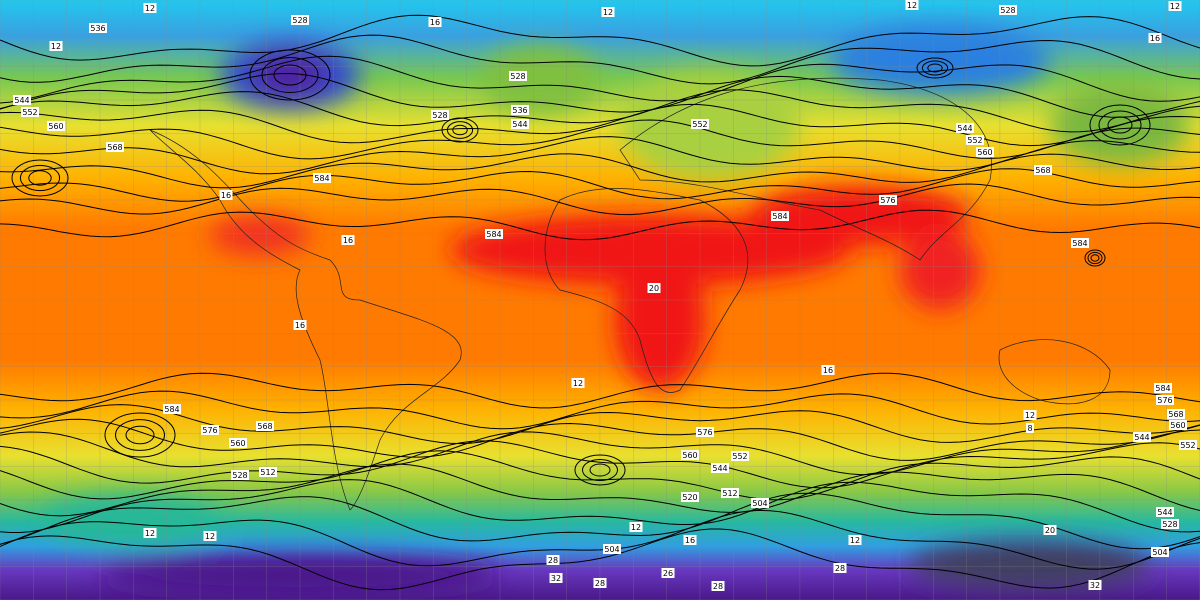  What do you see at coordinates (1054, 372) in the screenshot?
I see `australia-coast` at bounding box center [1054, 372].